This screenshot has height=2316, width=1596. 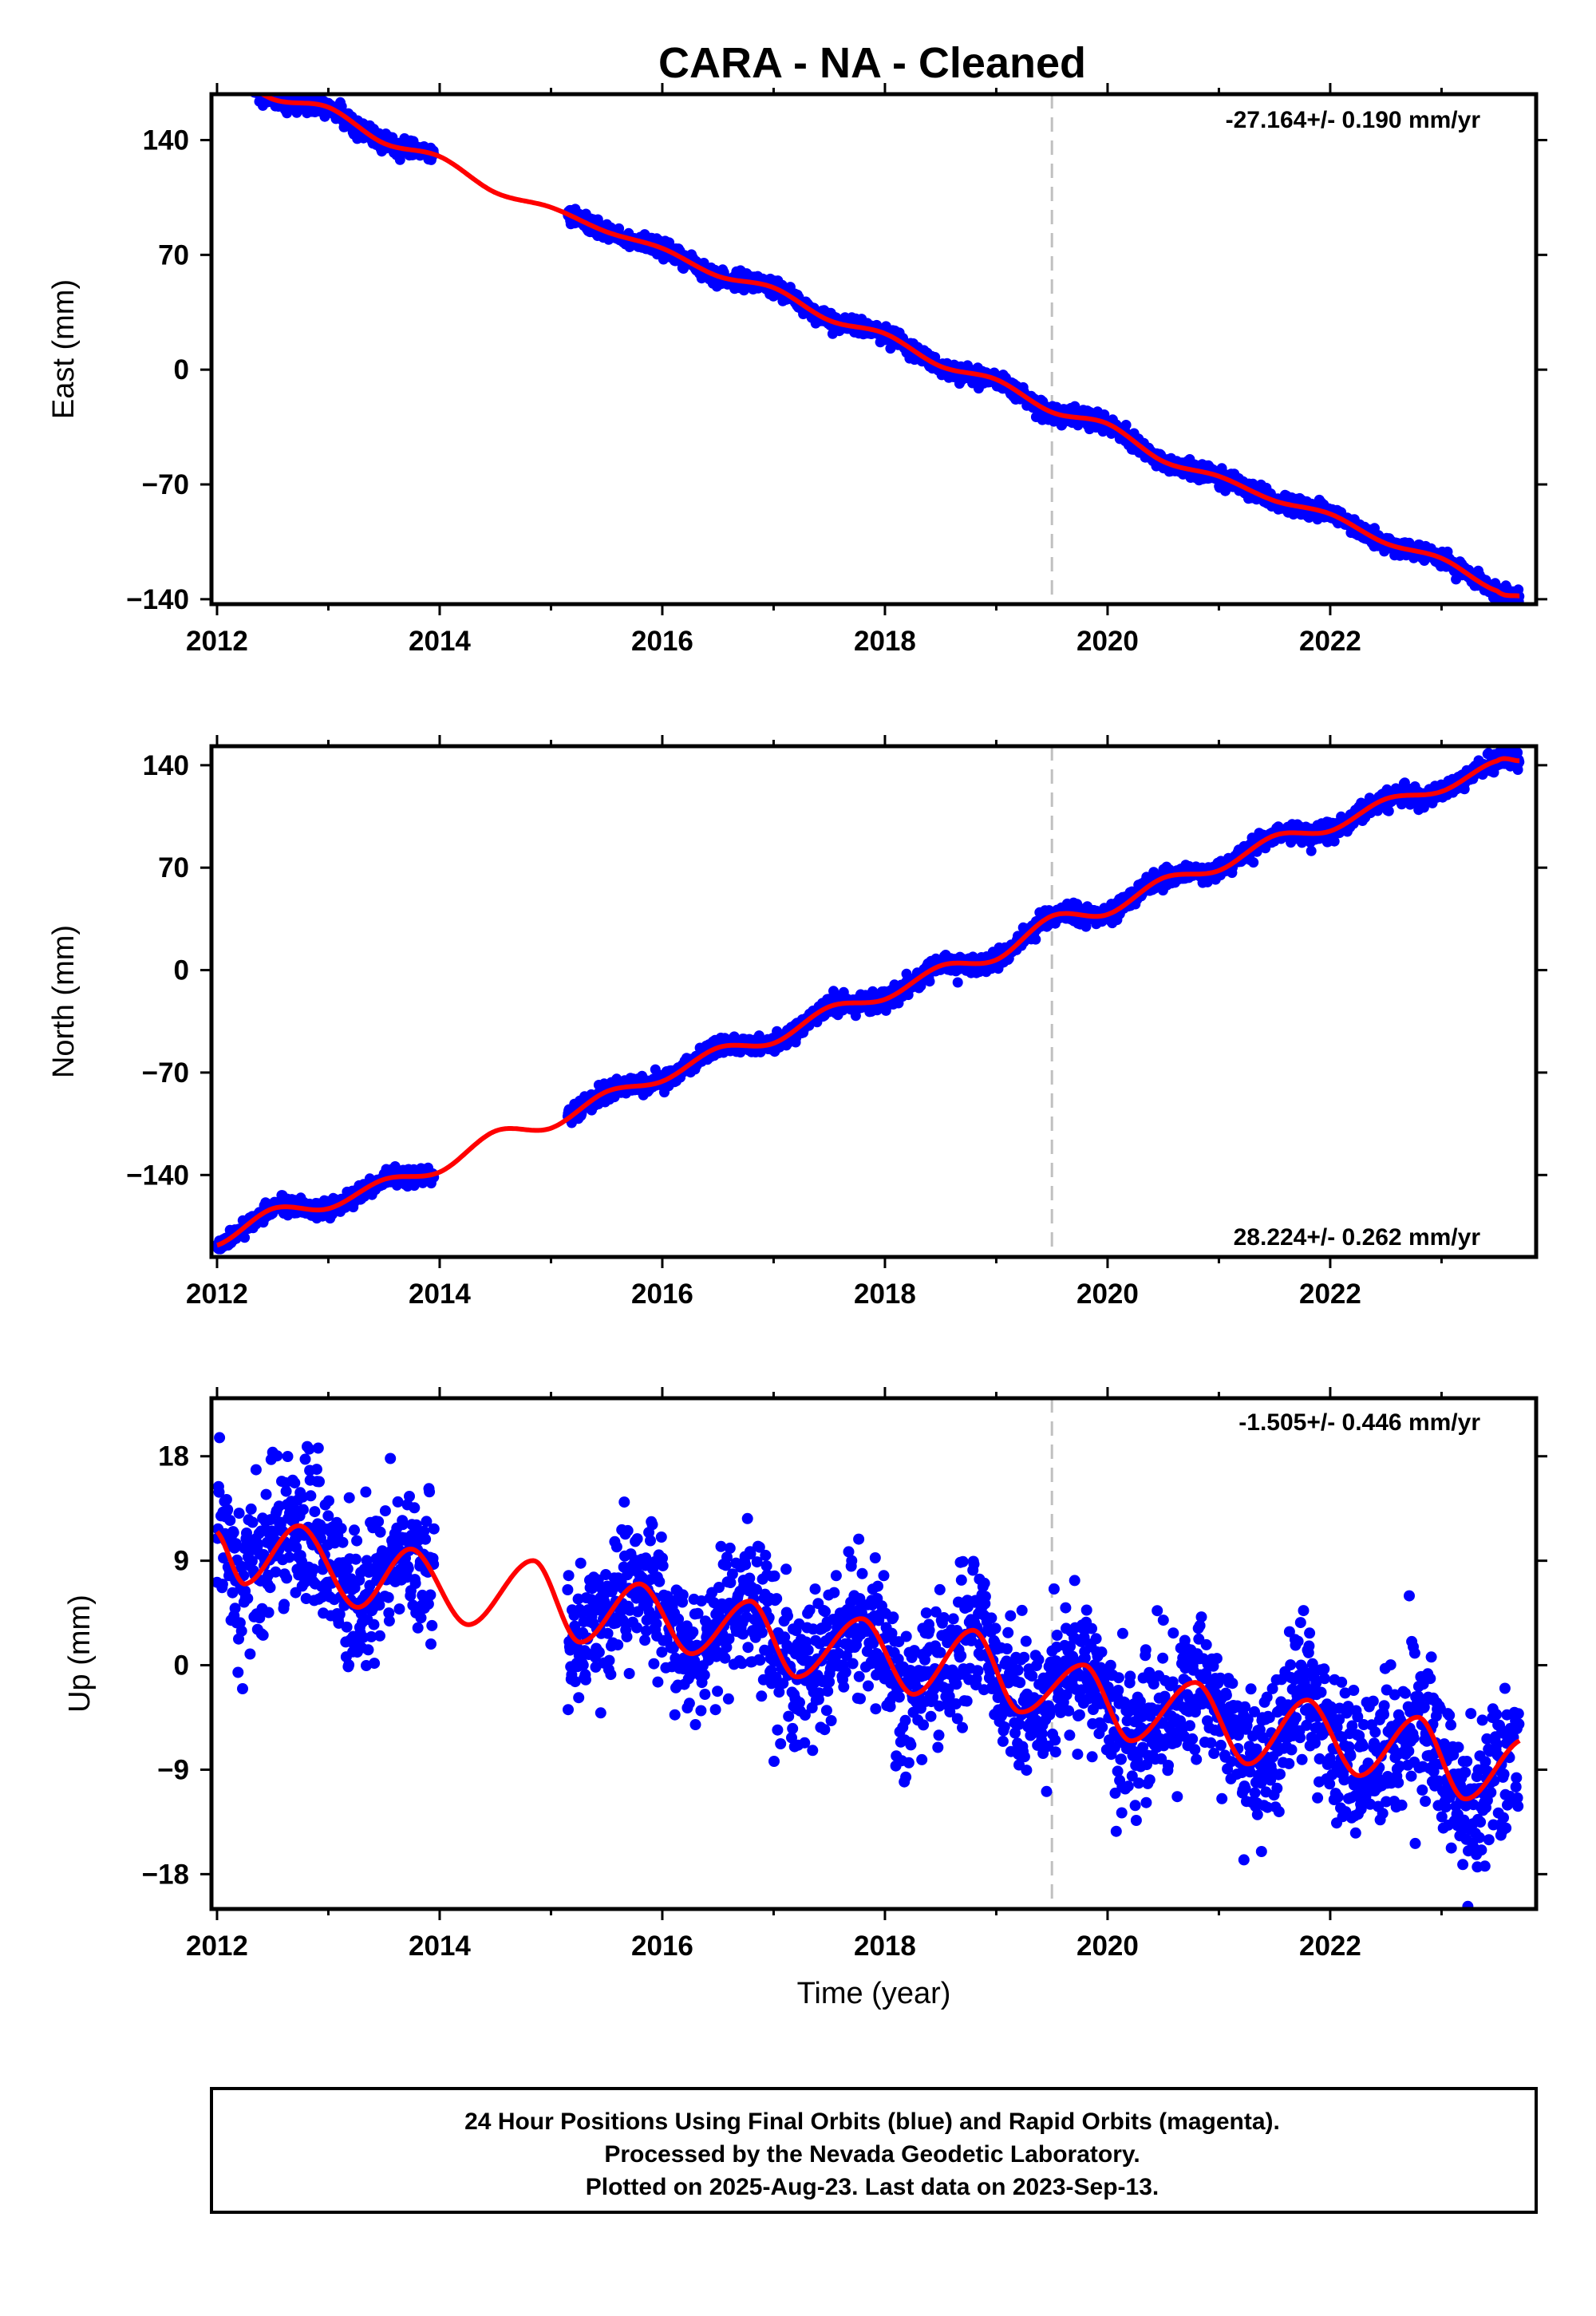 I want to click on rate-label: -27.164+/- 0.190 mm/yr, so click(x=1353, y=120).